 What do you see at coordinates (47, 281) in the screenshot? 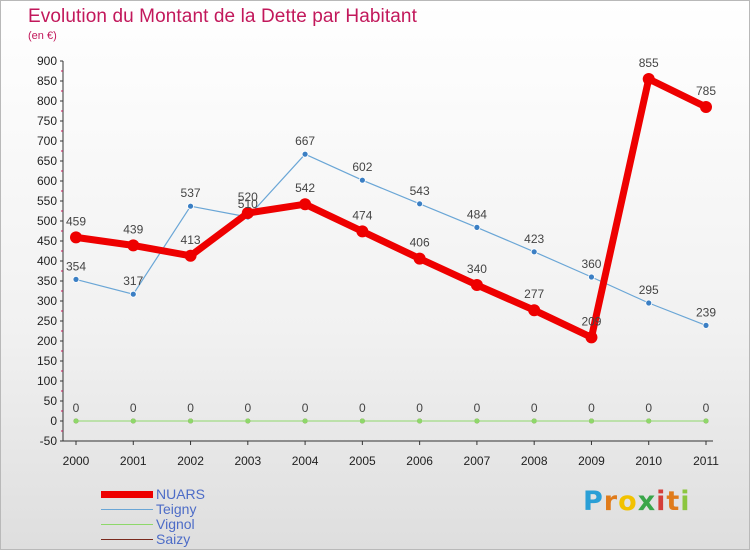
I see `y-tick-label: 350` at bounding box center [47, 281].